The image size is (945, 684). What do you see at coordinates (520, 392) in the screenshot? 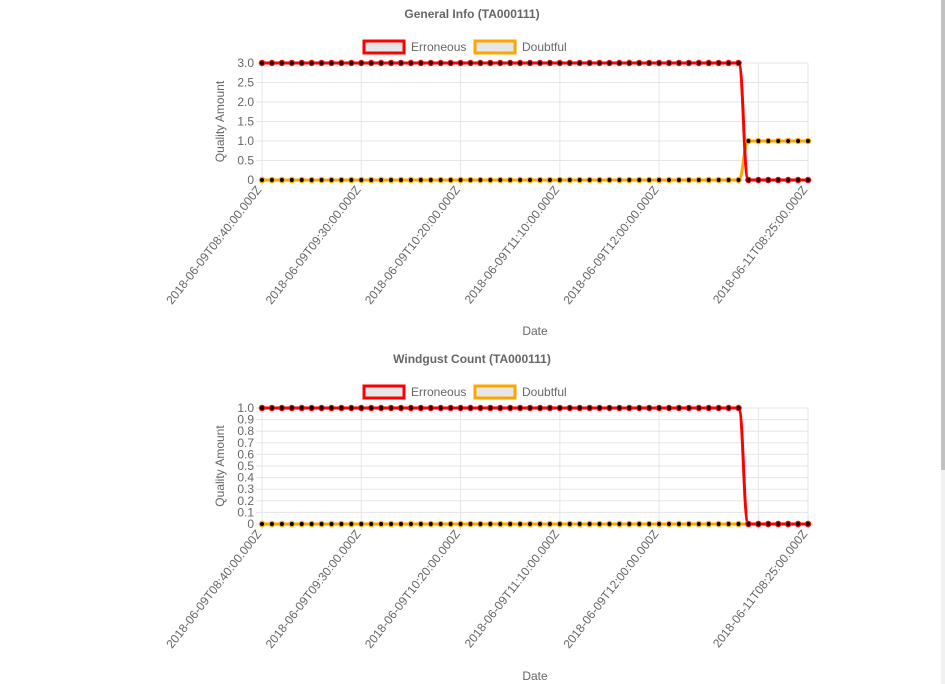
I see `legend-item-doubtful: Doubtful` at bounding box center [520, 392].